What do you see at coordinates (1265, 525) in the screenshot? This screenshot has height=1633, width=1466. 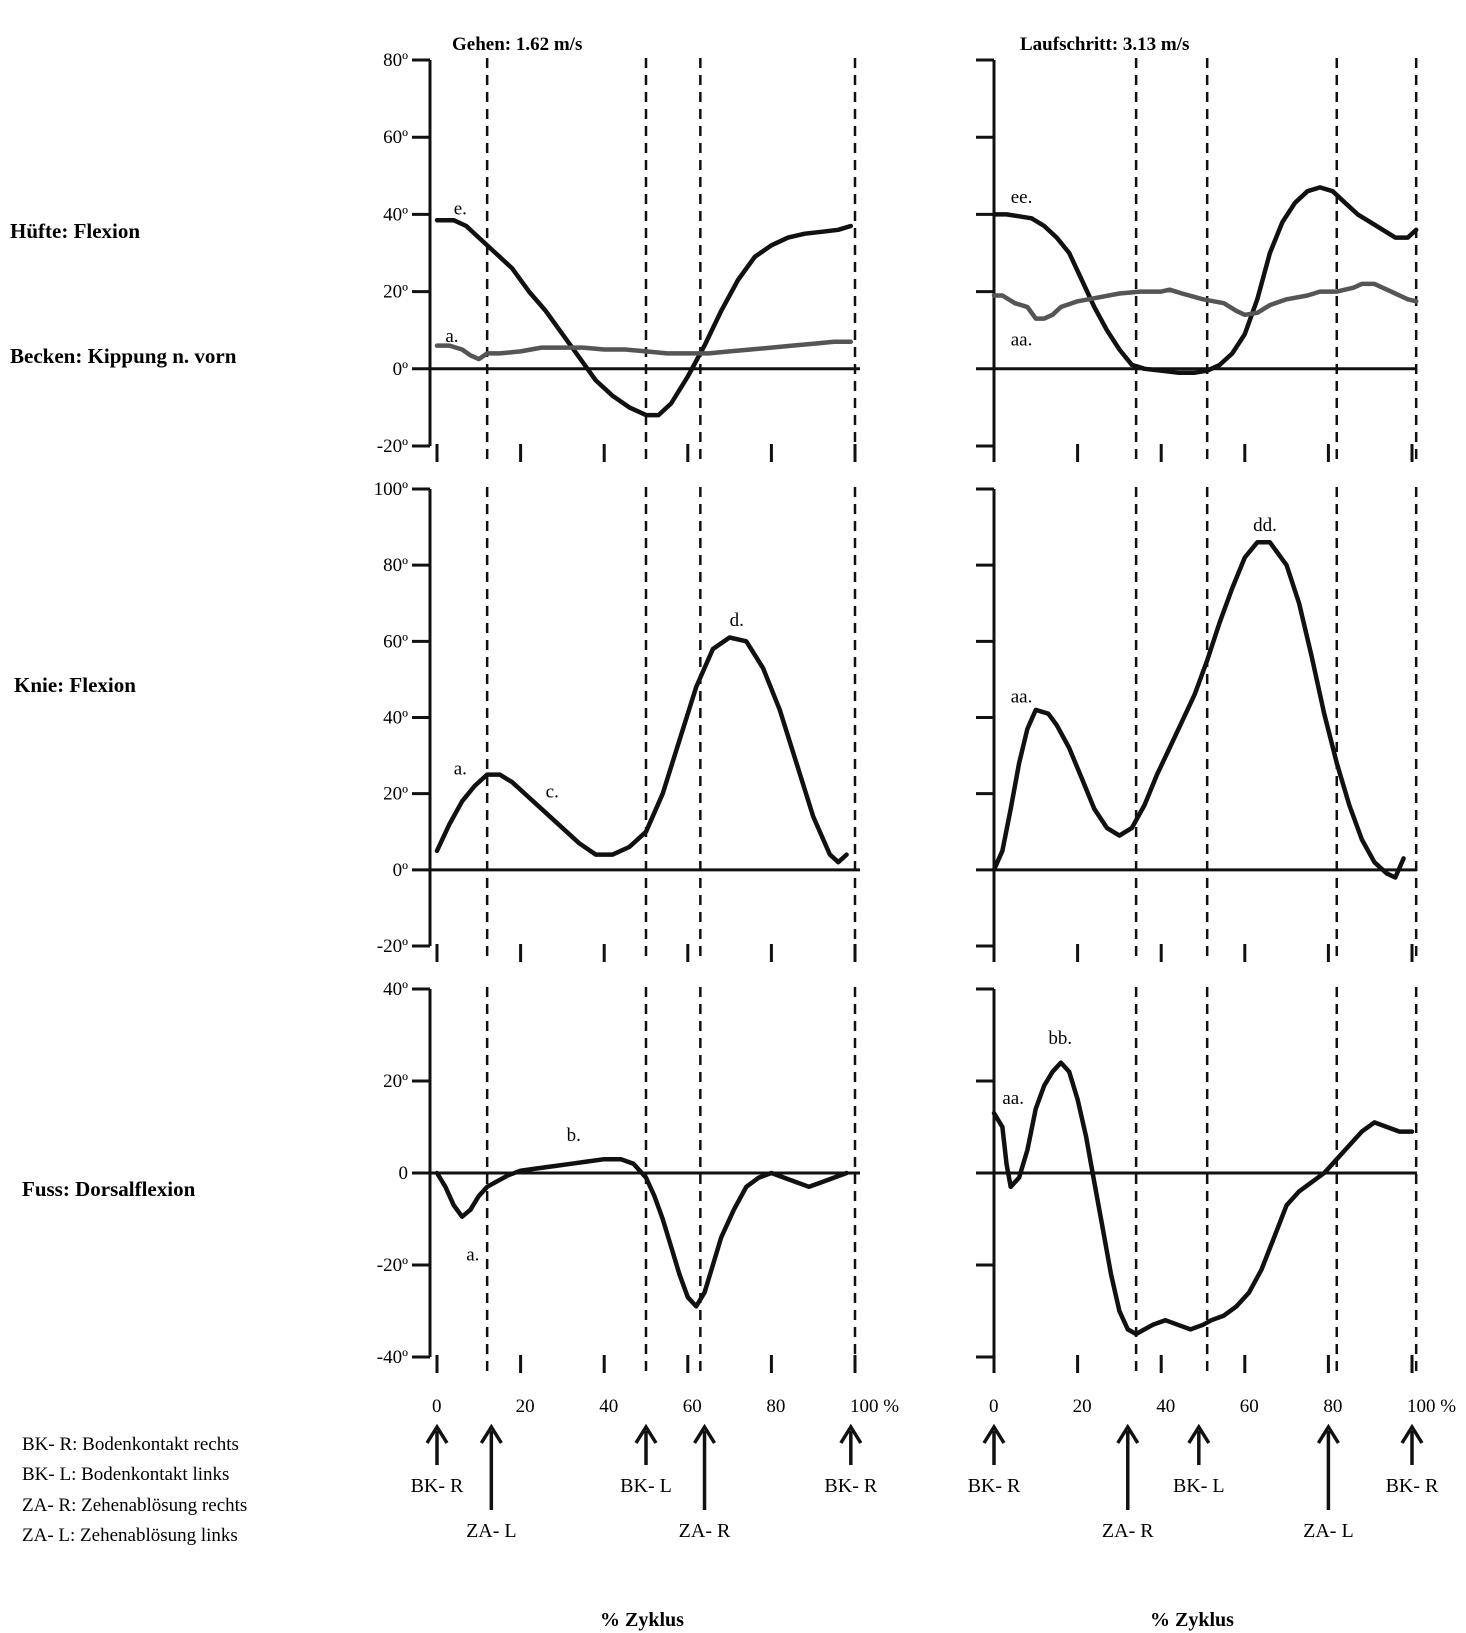 I see `annotation-label: dd.` at bounding box center [1265, 525].